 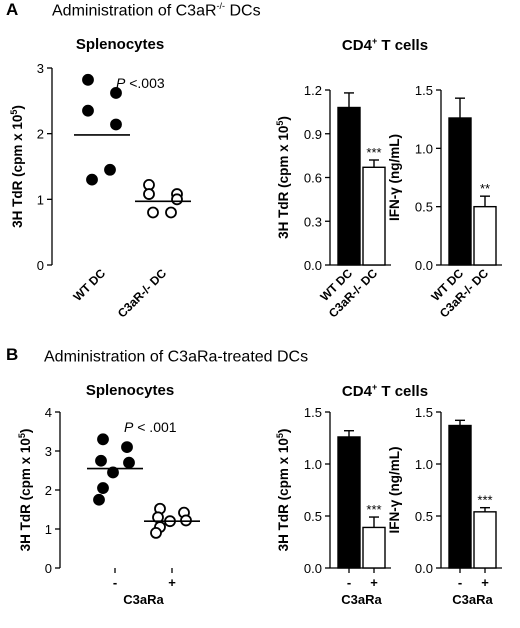 What do you see at coordinates (283, 494) in the screenshot?
I see `y-axis-label-main-B2: 3H TdR (cpm x 10` at bounding box center [283, 494].